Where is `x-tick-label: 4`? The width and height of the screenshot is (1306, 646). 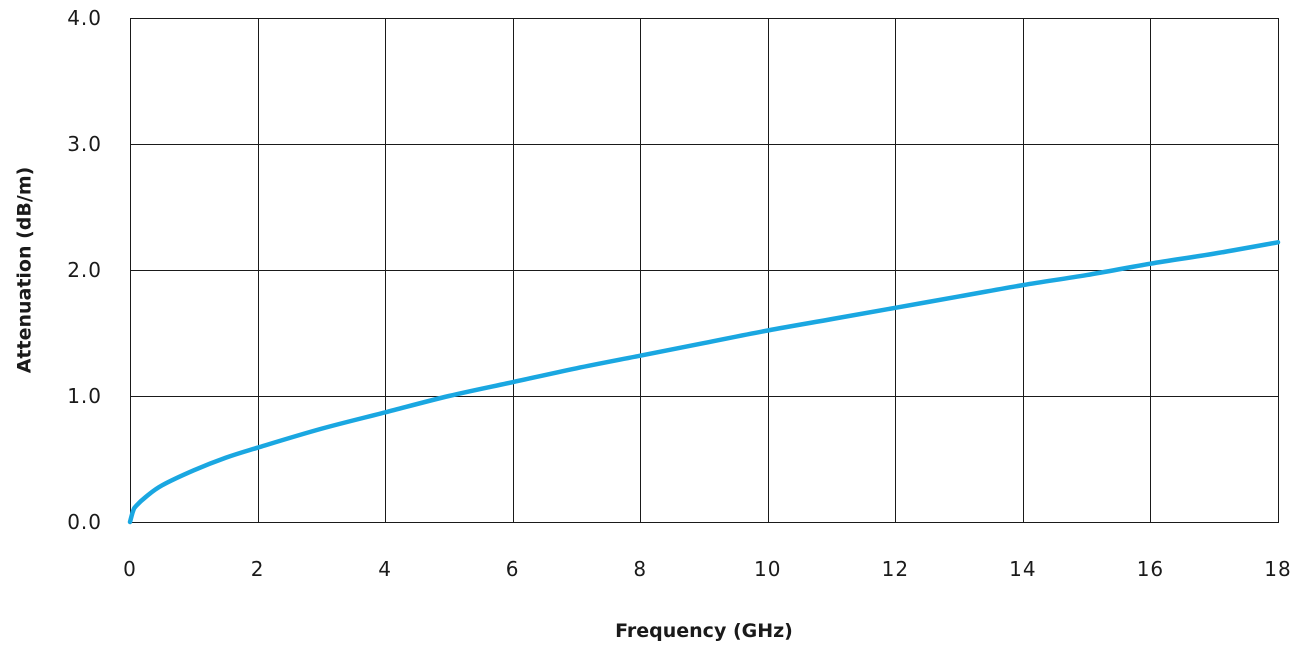 x-tick-label: 4 is located at coordinates (385, 569).